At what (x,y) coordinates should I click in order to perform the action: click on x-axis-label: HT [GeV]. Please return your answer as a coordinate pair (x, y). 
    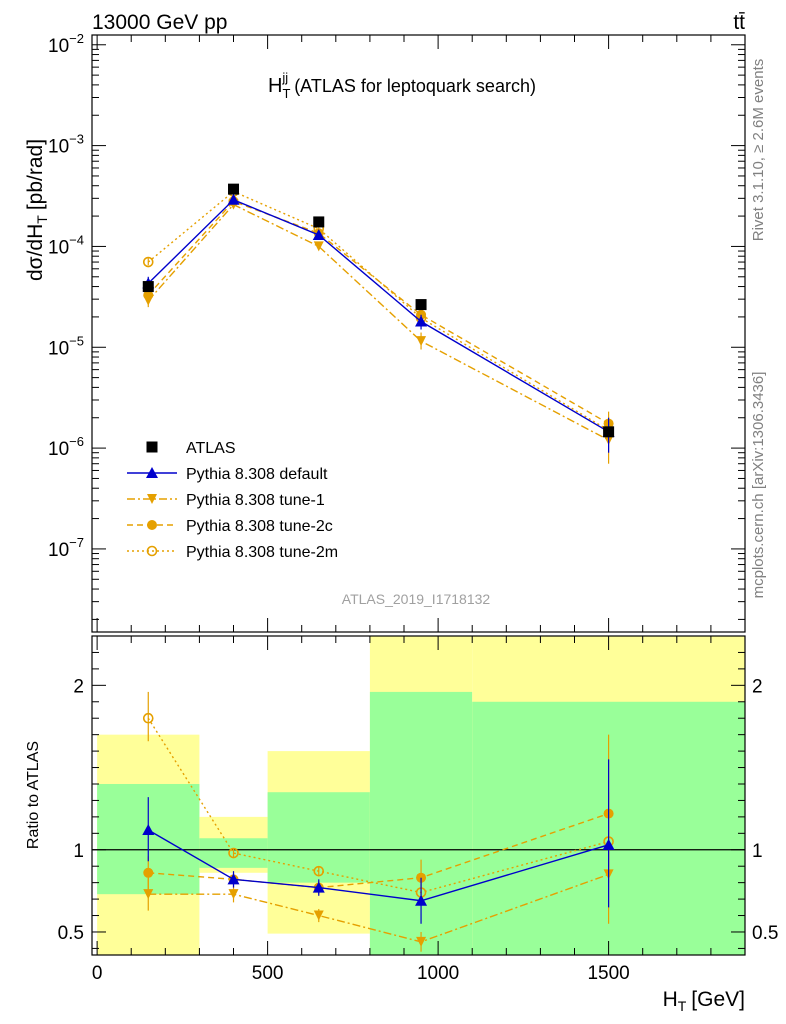
    Looking at the image, I should click on (704, 1001).